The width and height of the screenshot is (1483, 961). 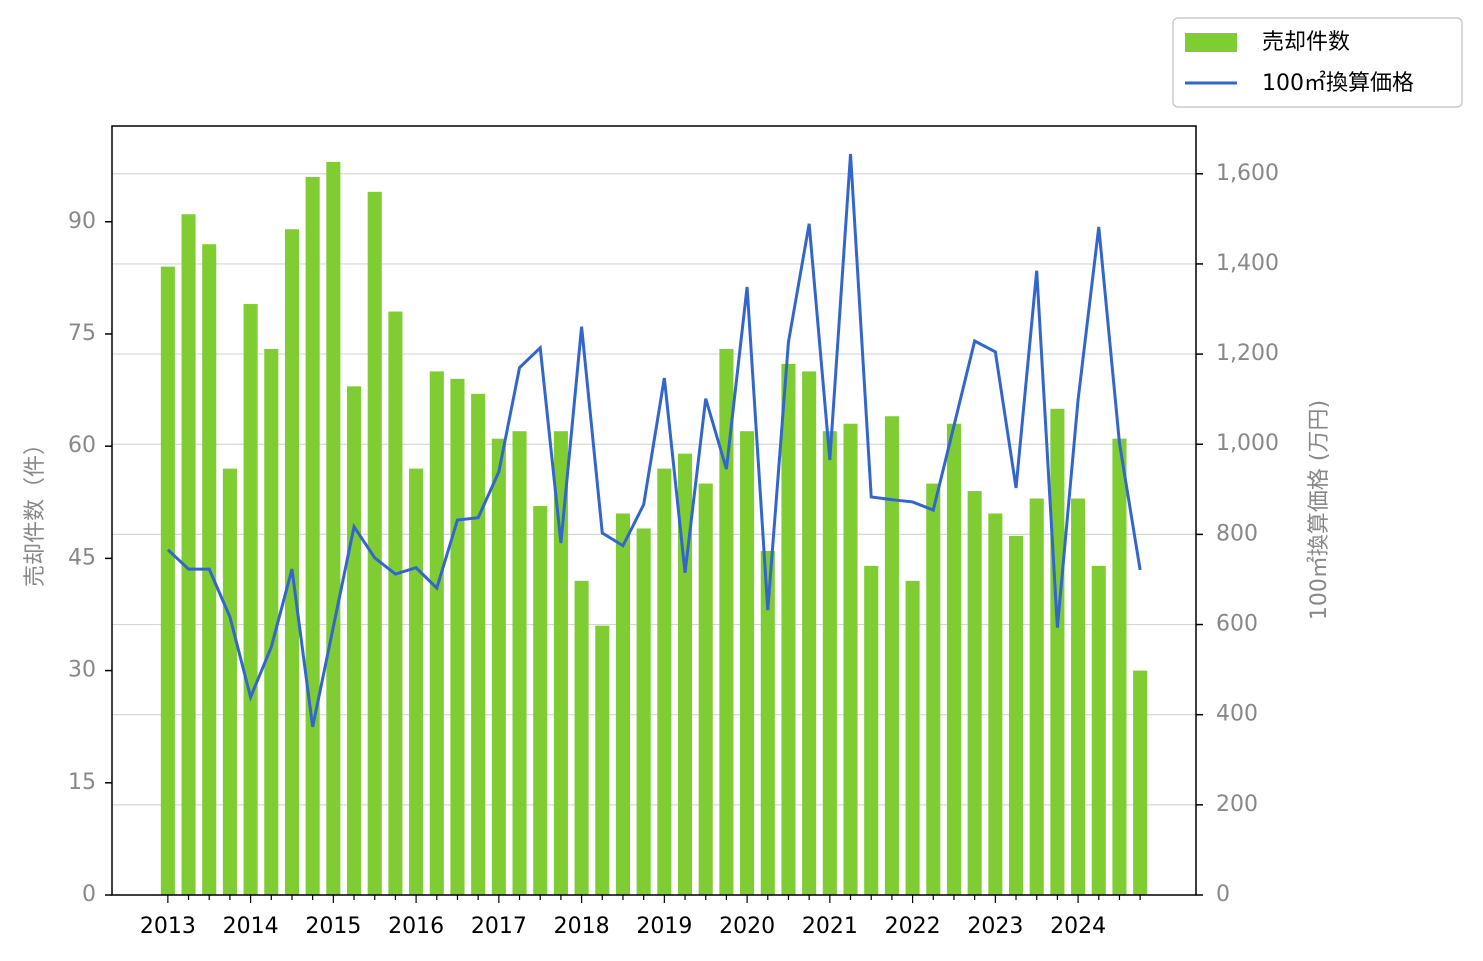 I want to click on x-tick-label: 2014, so click(x=251, y=926).